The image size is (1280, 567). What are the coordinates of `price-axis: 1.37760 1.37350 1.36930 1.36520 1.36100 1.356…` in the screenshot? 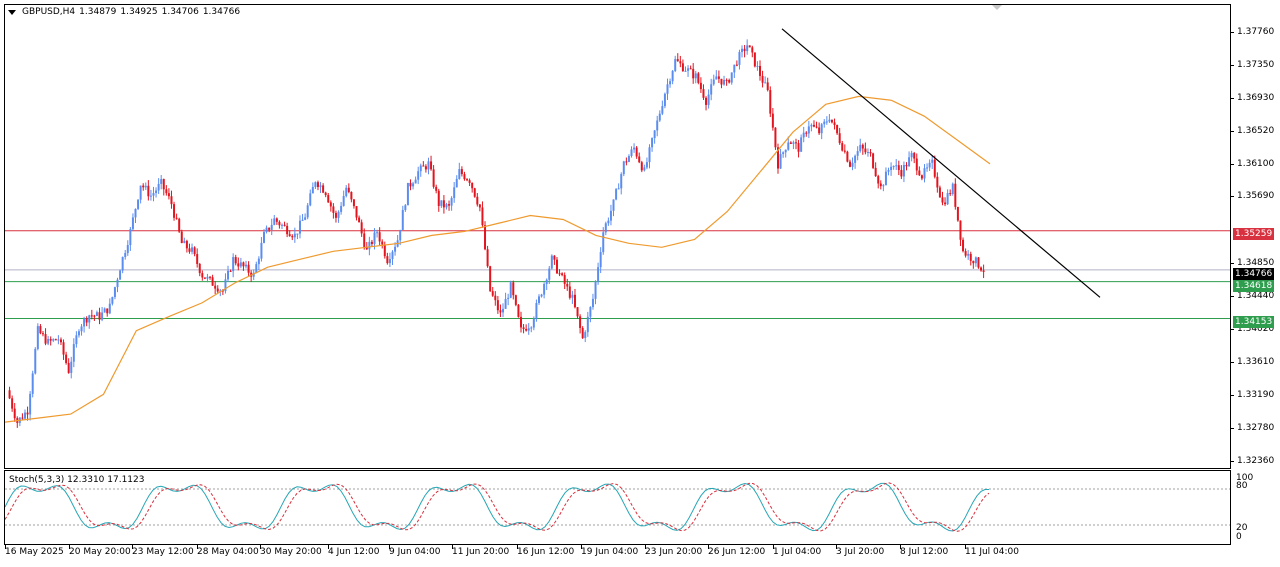 It's located at (1255, 274).